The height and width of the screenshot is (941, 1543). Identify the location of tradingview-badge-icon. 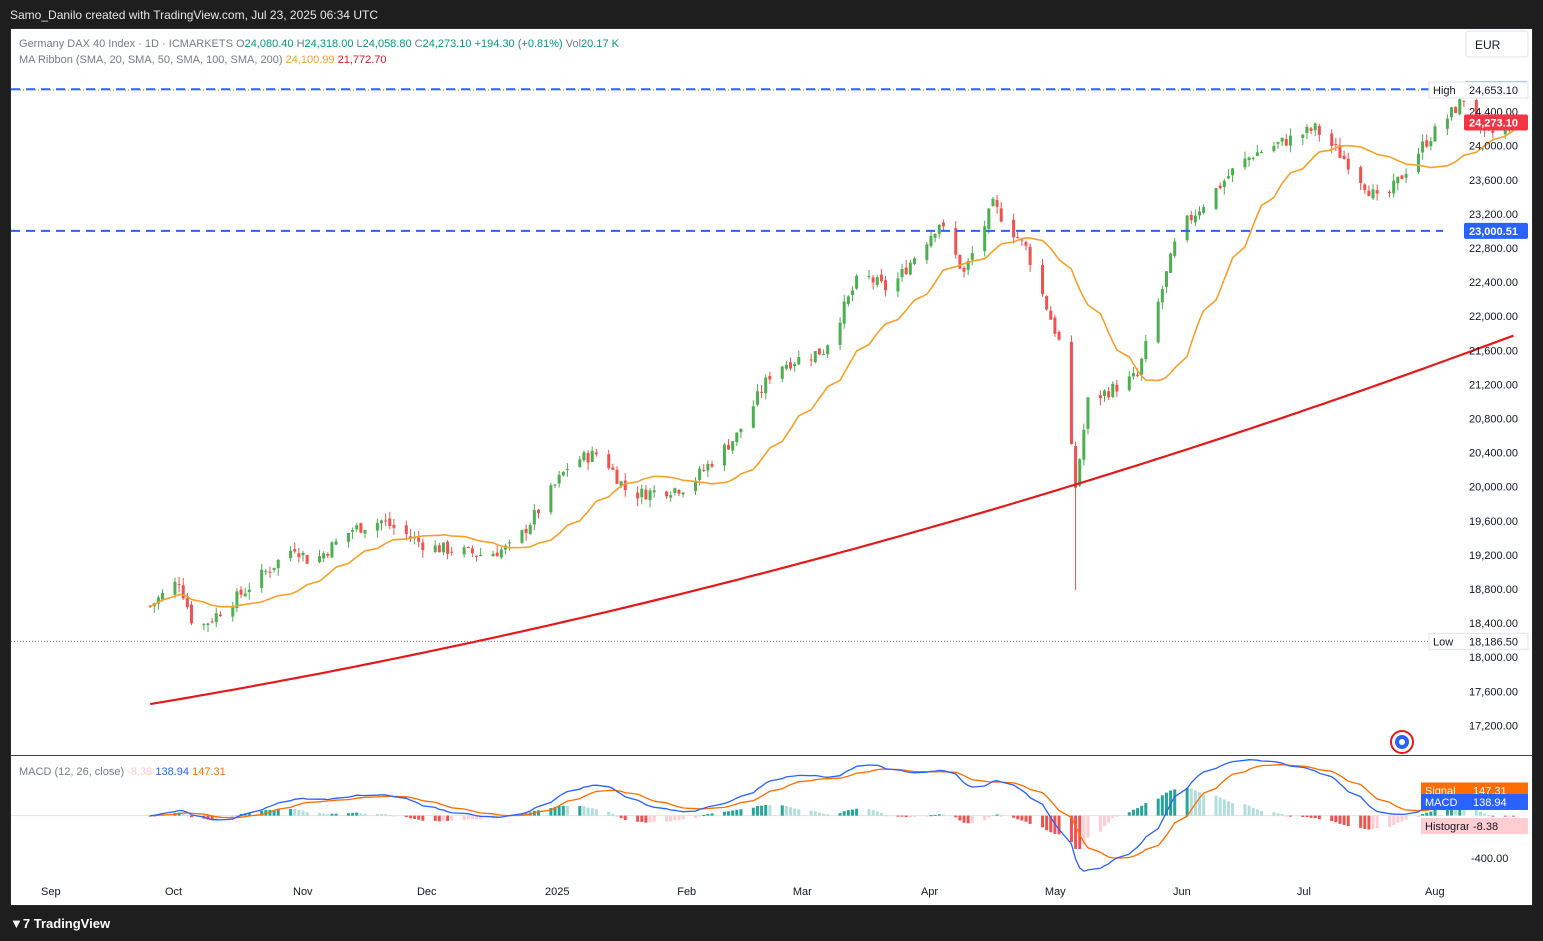
(1402, 742).